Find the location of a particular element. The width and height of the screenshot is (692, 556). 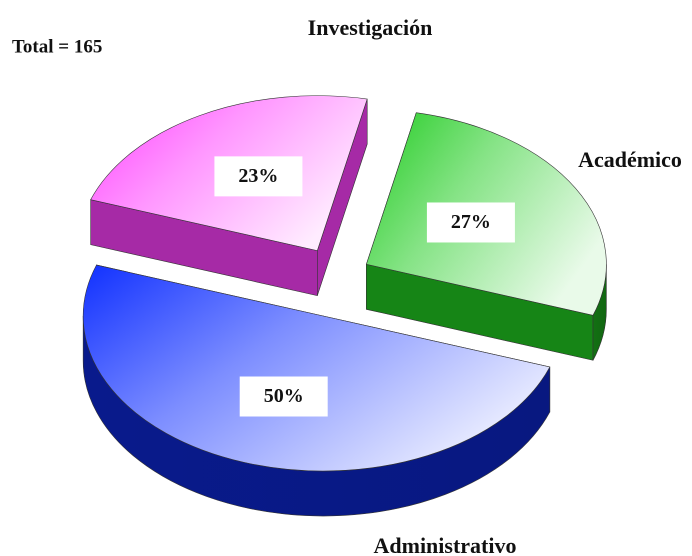

annotation: Total = 165 is located at coordinates (57, 46).